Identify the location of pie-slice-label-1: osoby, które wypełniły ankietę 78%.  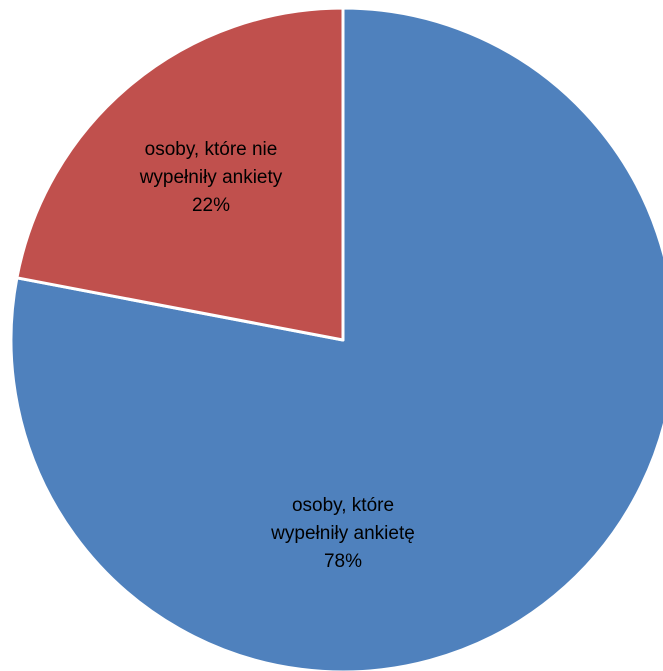
(342, 533).